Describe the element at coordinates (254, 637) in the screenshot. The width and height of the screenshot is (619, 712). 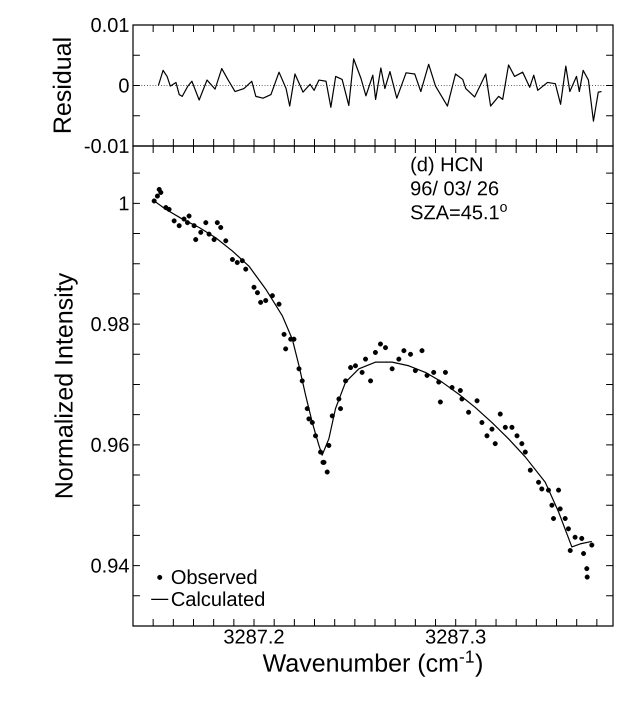
I see `x-tick-label: 3287.2` at that location.